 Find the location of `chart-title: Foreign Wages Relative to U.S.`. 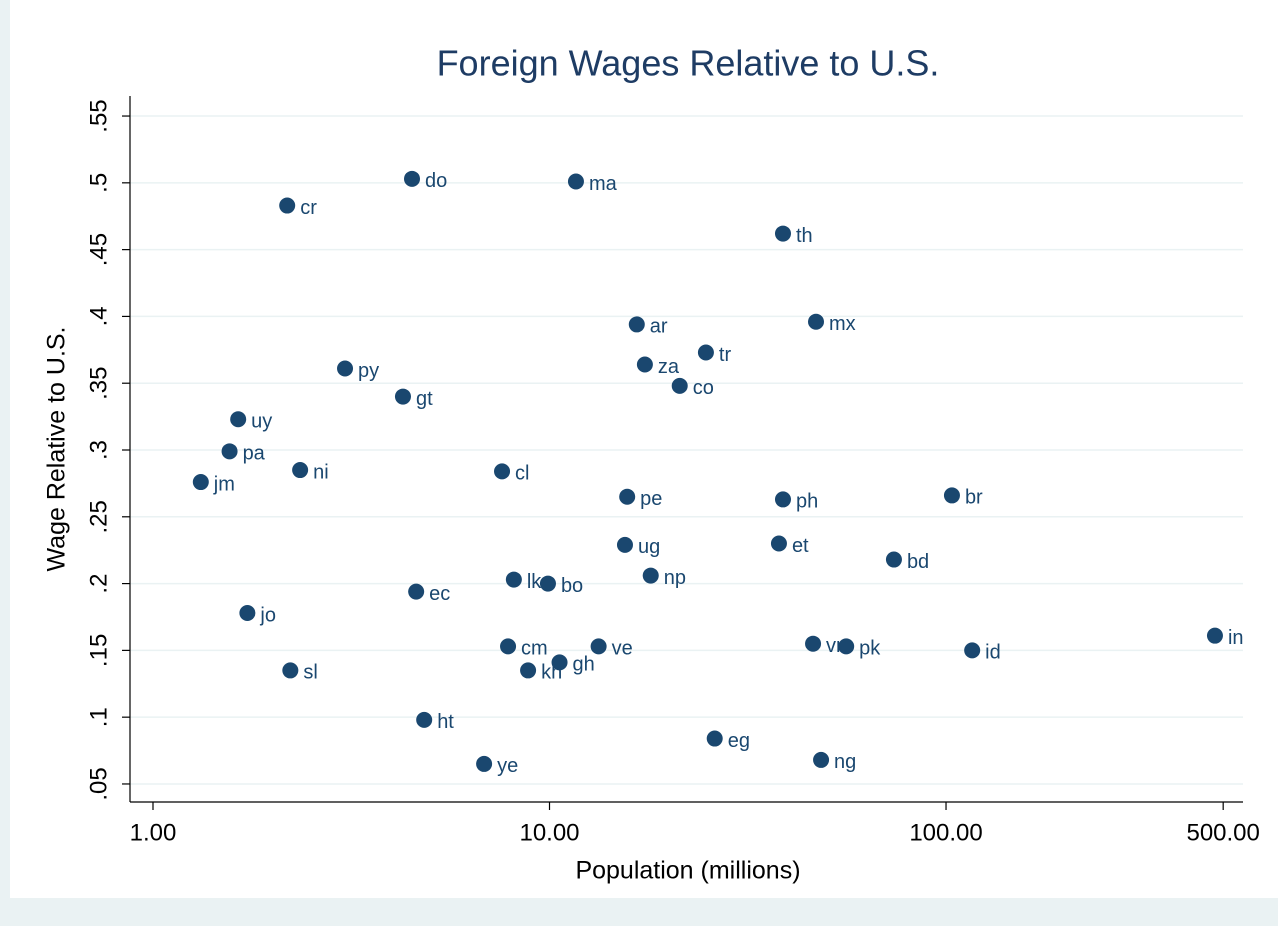

chart-title: Foreign Wages Relative to U.S. is located at coordinates (688, 63).